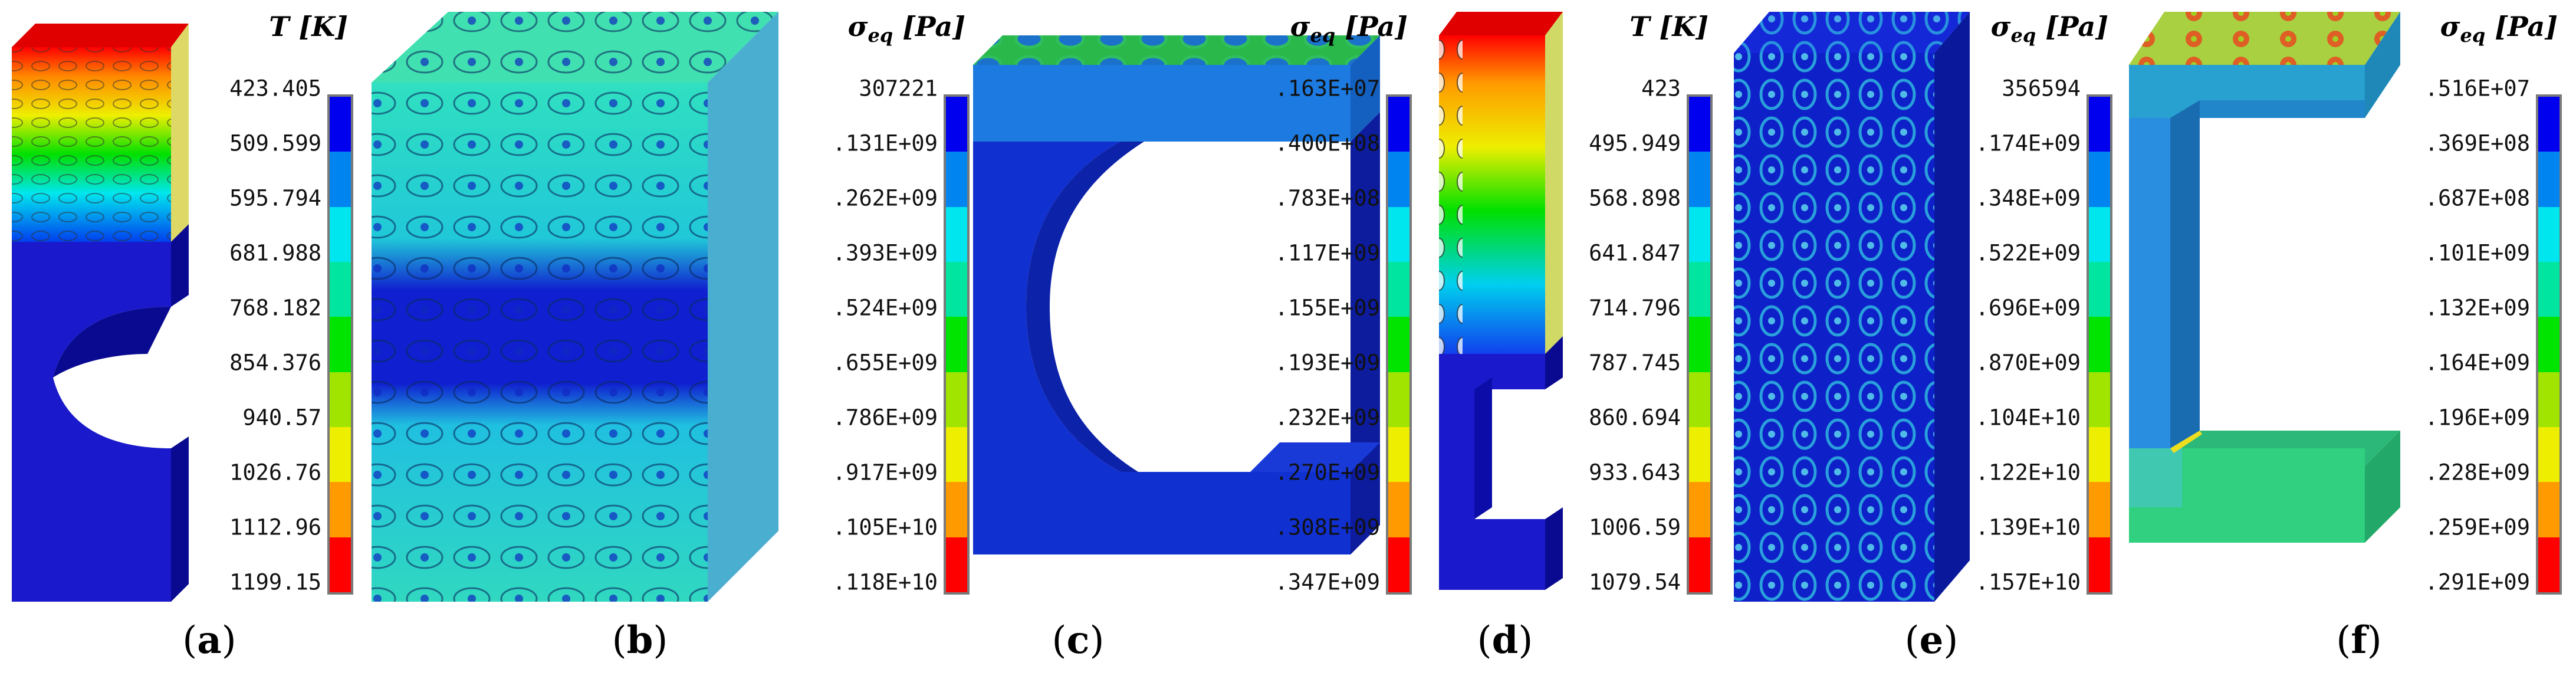 The width and height of the screenshot is (2576, 676). I want to click on caption-c: (c), so click(1078, 640).